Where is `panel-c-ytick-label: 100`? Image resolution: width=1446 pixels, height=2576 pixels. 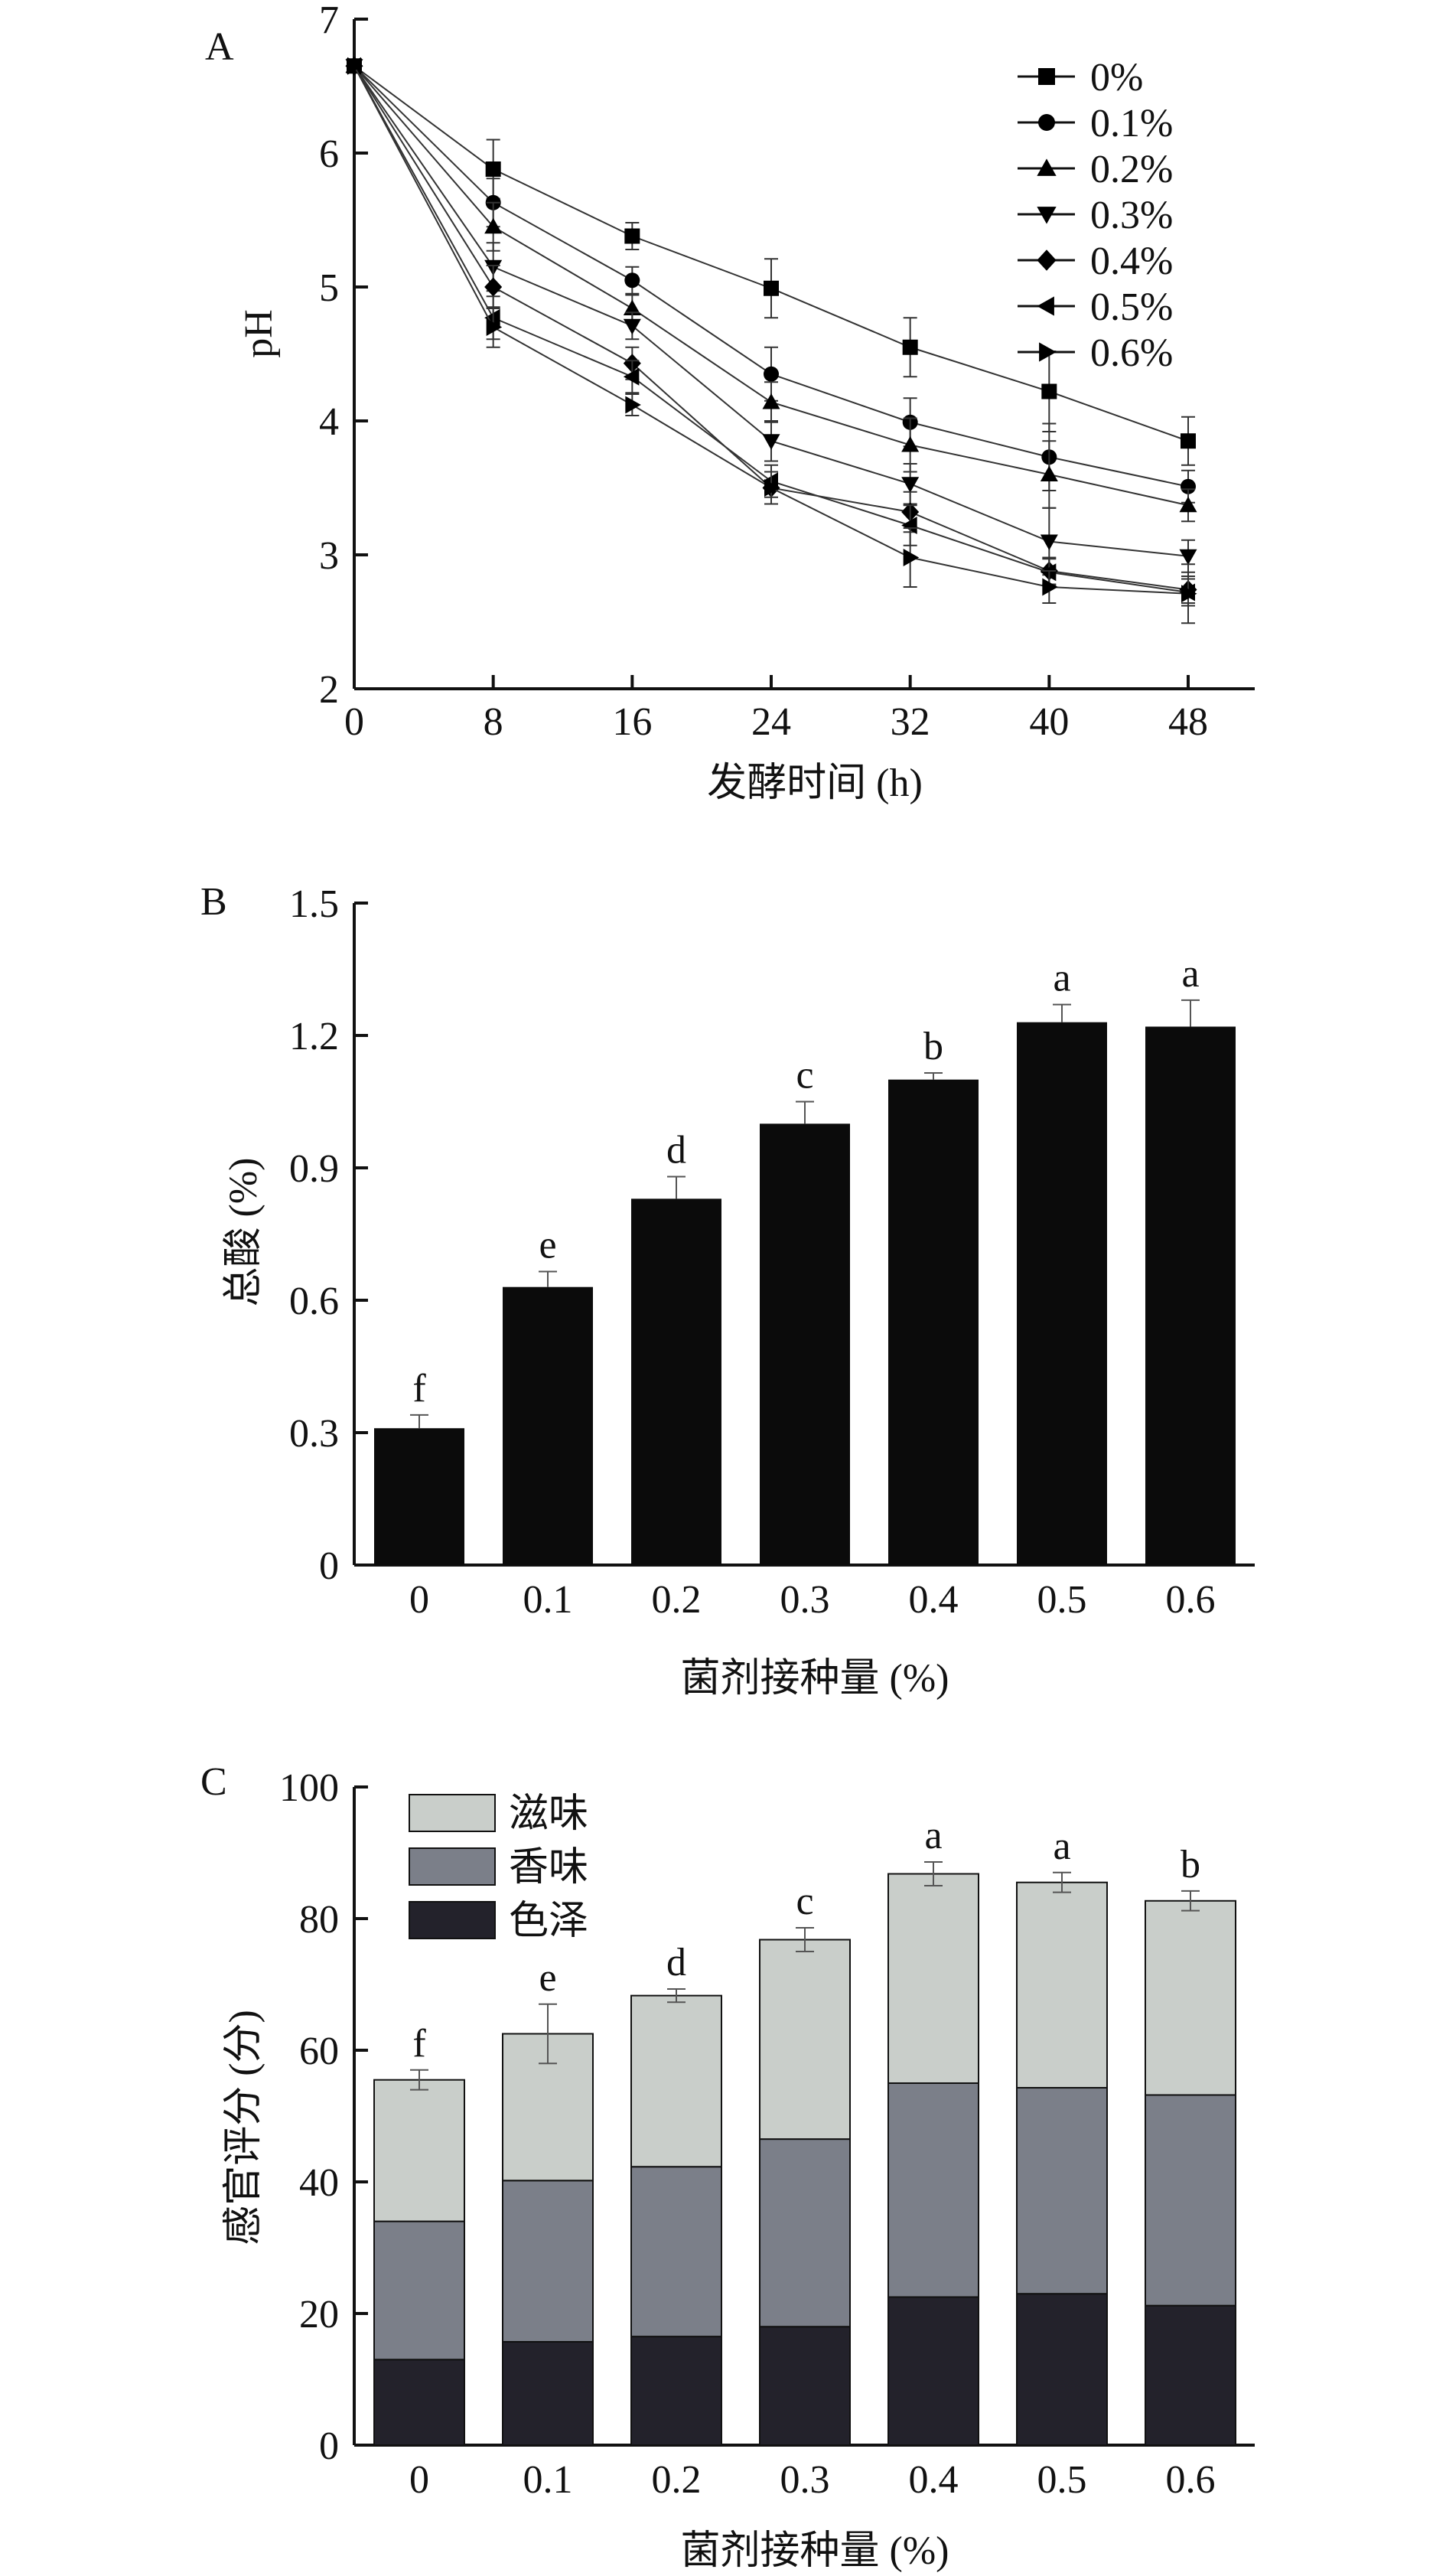
panel-c-ytick-label: 100 is located at coordinates (309, 1788).